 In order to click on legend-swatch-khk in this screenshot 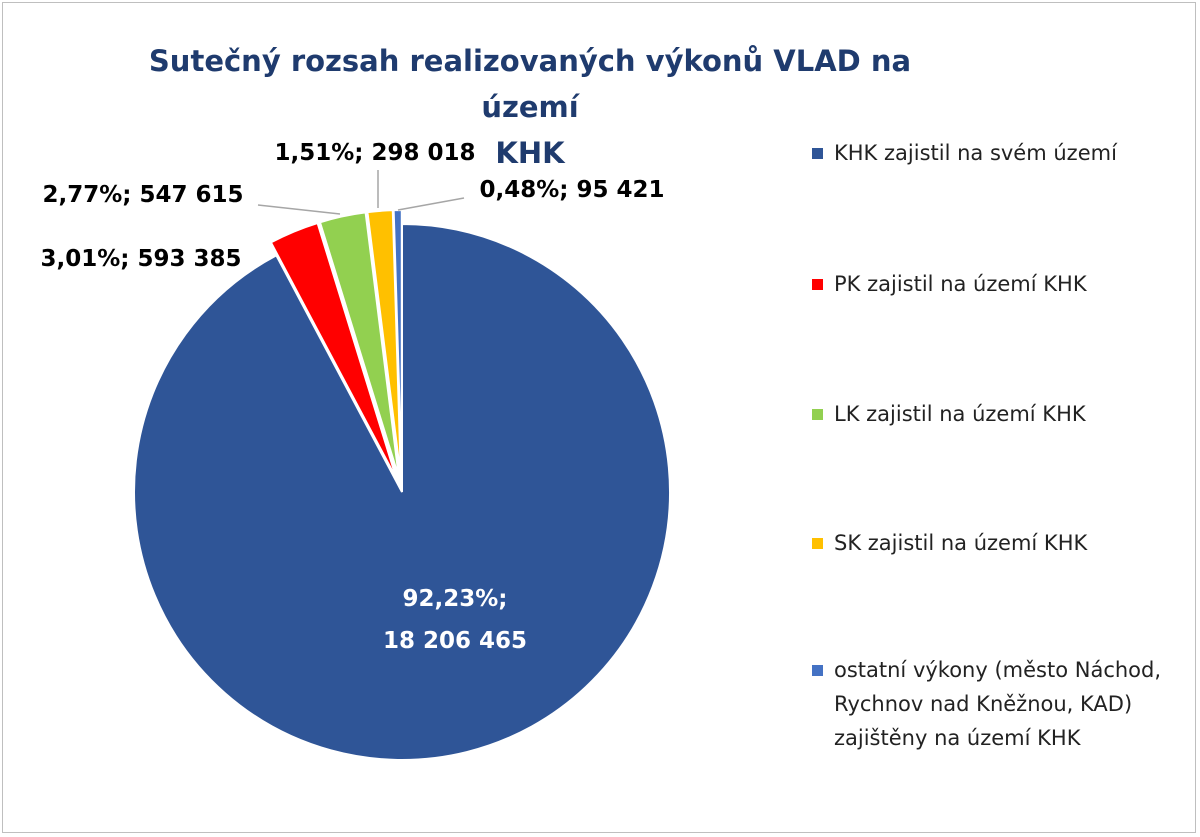, I will do `click(817, 153)`.